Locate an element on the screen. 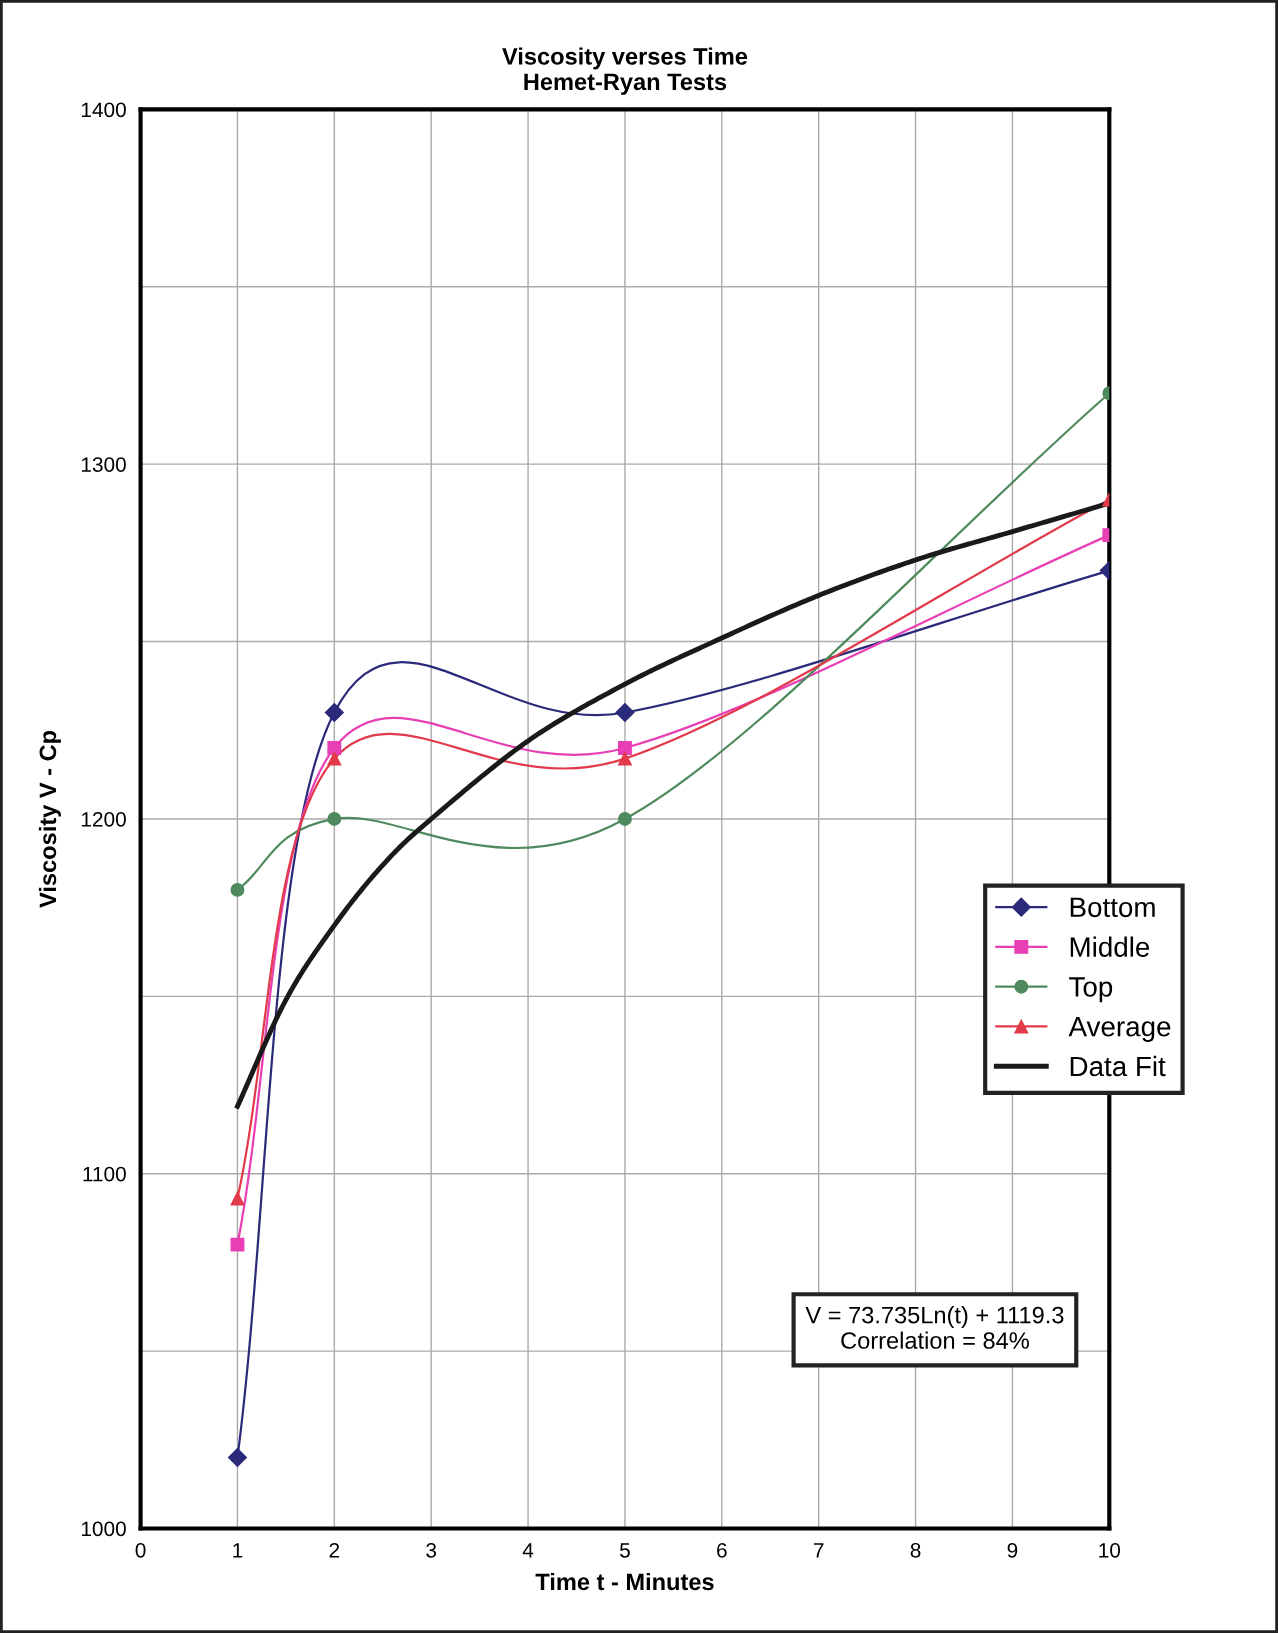  legend-label: Top is located at coordinates (1091, 990).